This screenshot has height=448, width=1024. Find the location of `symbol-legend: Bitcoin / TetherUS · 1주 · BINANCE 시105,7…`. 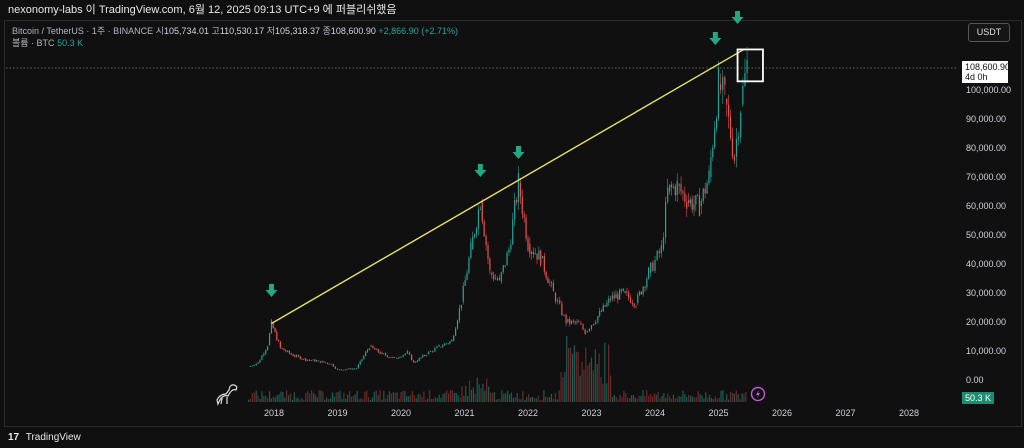

symbol-legend: Bitcoin / TetherUS · 1주 · BINANCE 시105,7… is located at coordinates (235, 37).